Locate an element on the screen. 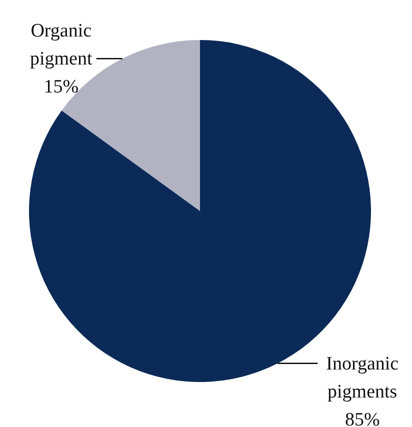  slice-label: Inorganic pigments is located at coordinates (362, 377).